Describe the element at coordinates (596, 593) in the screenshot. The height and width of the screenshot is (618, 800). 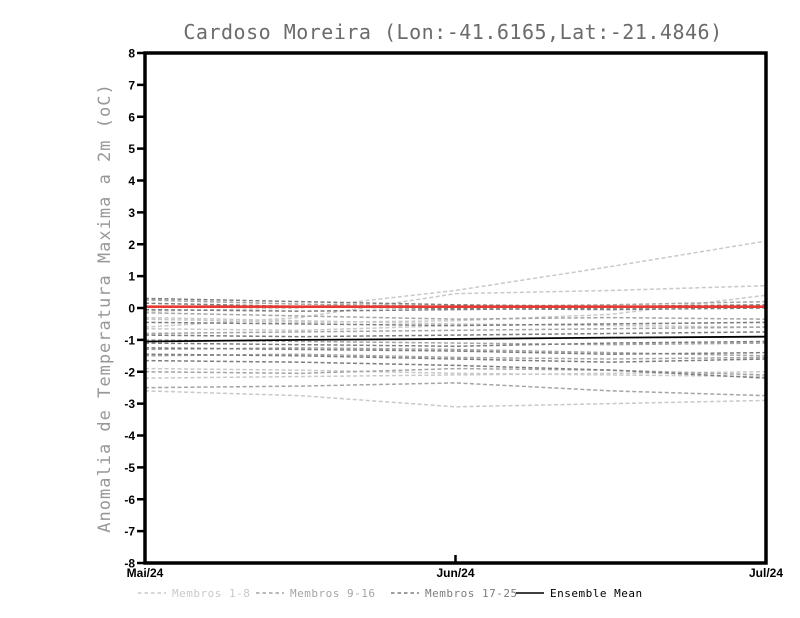
I see `legend-label-ensemble-mean: Ensemble Mean` at that location.